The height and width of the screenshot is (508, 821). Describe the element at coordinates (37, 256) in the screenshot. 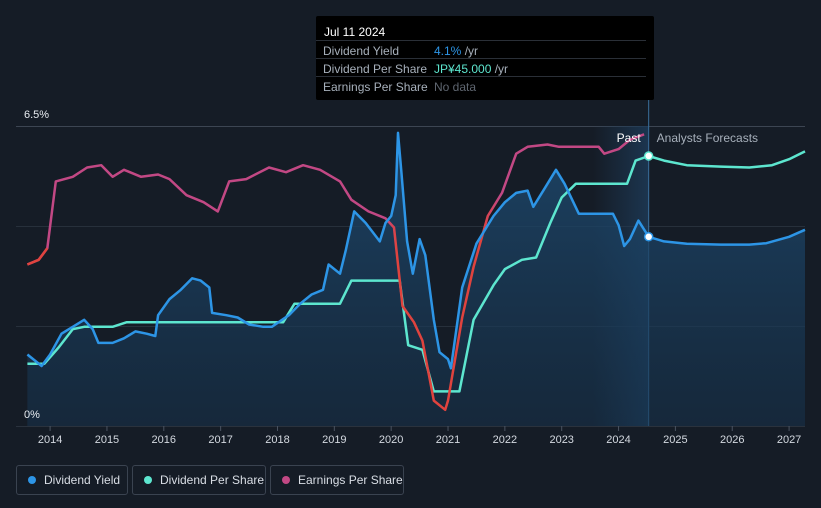

I see `earnings-per-share-line-start` at that location.